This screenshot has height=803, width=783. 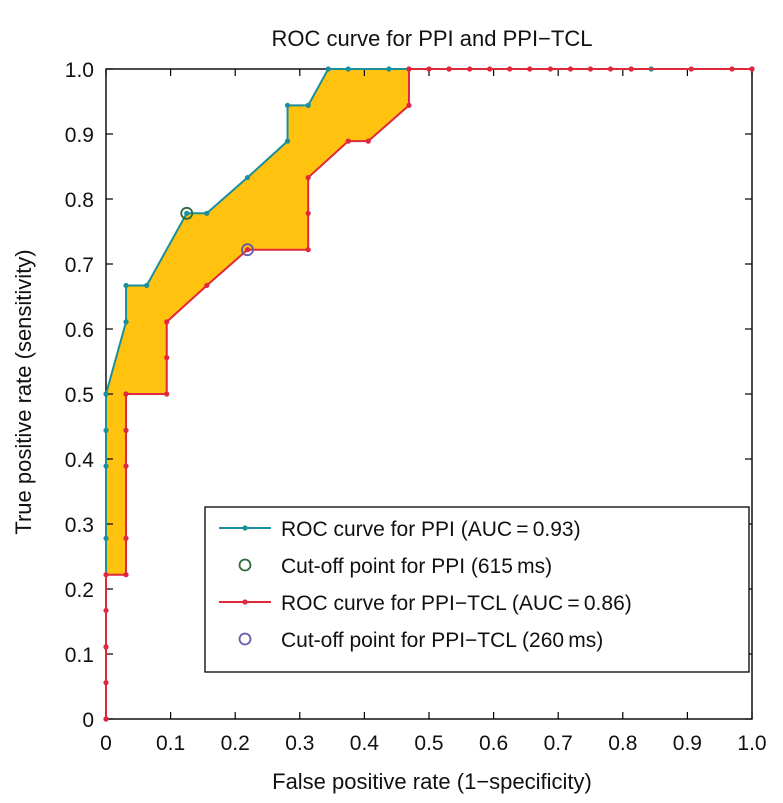 I want to click on x-tick-label: 0.8, so click(x=622, y=743).